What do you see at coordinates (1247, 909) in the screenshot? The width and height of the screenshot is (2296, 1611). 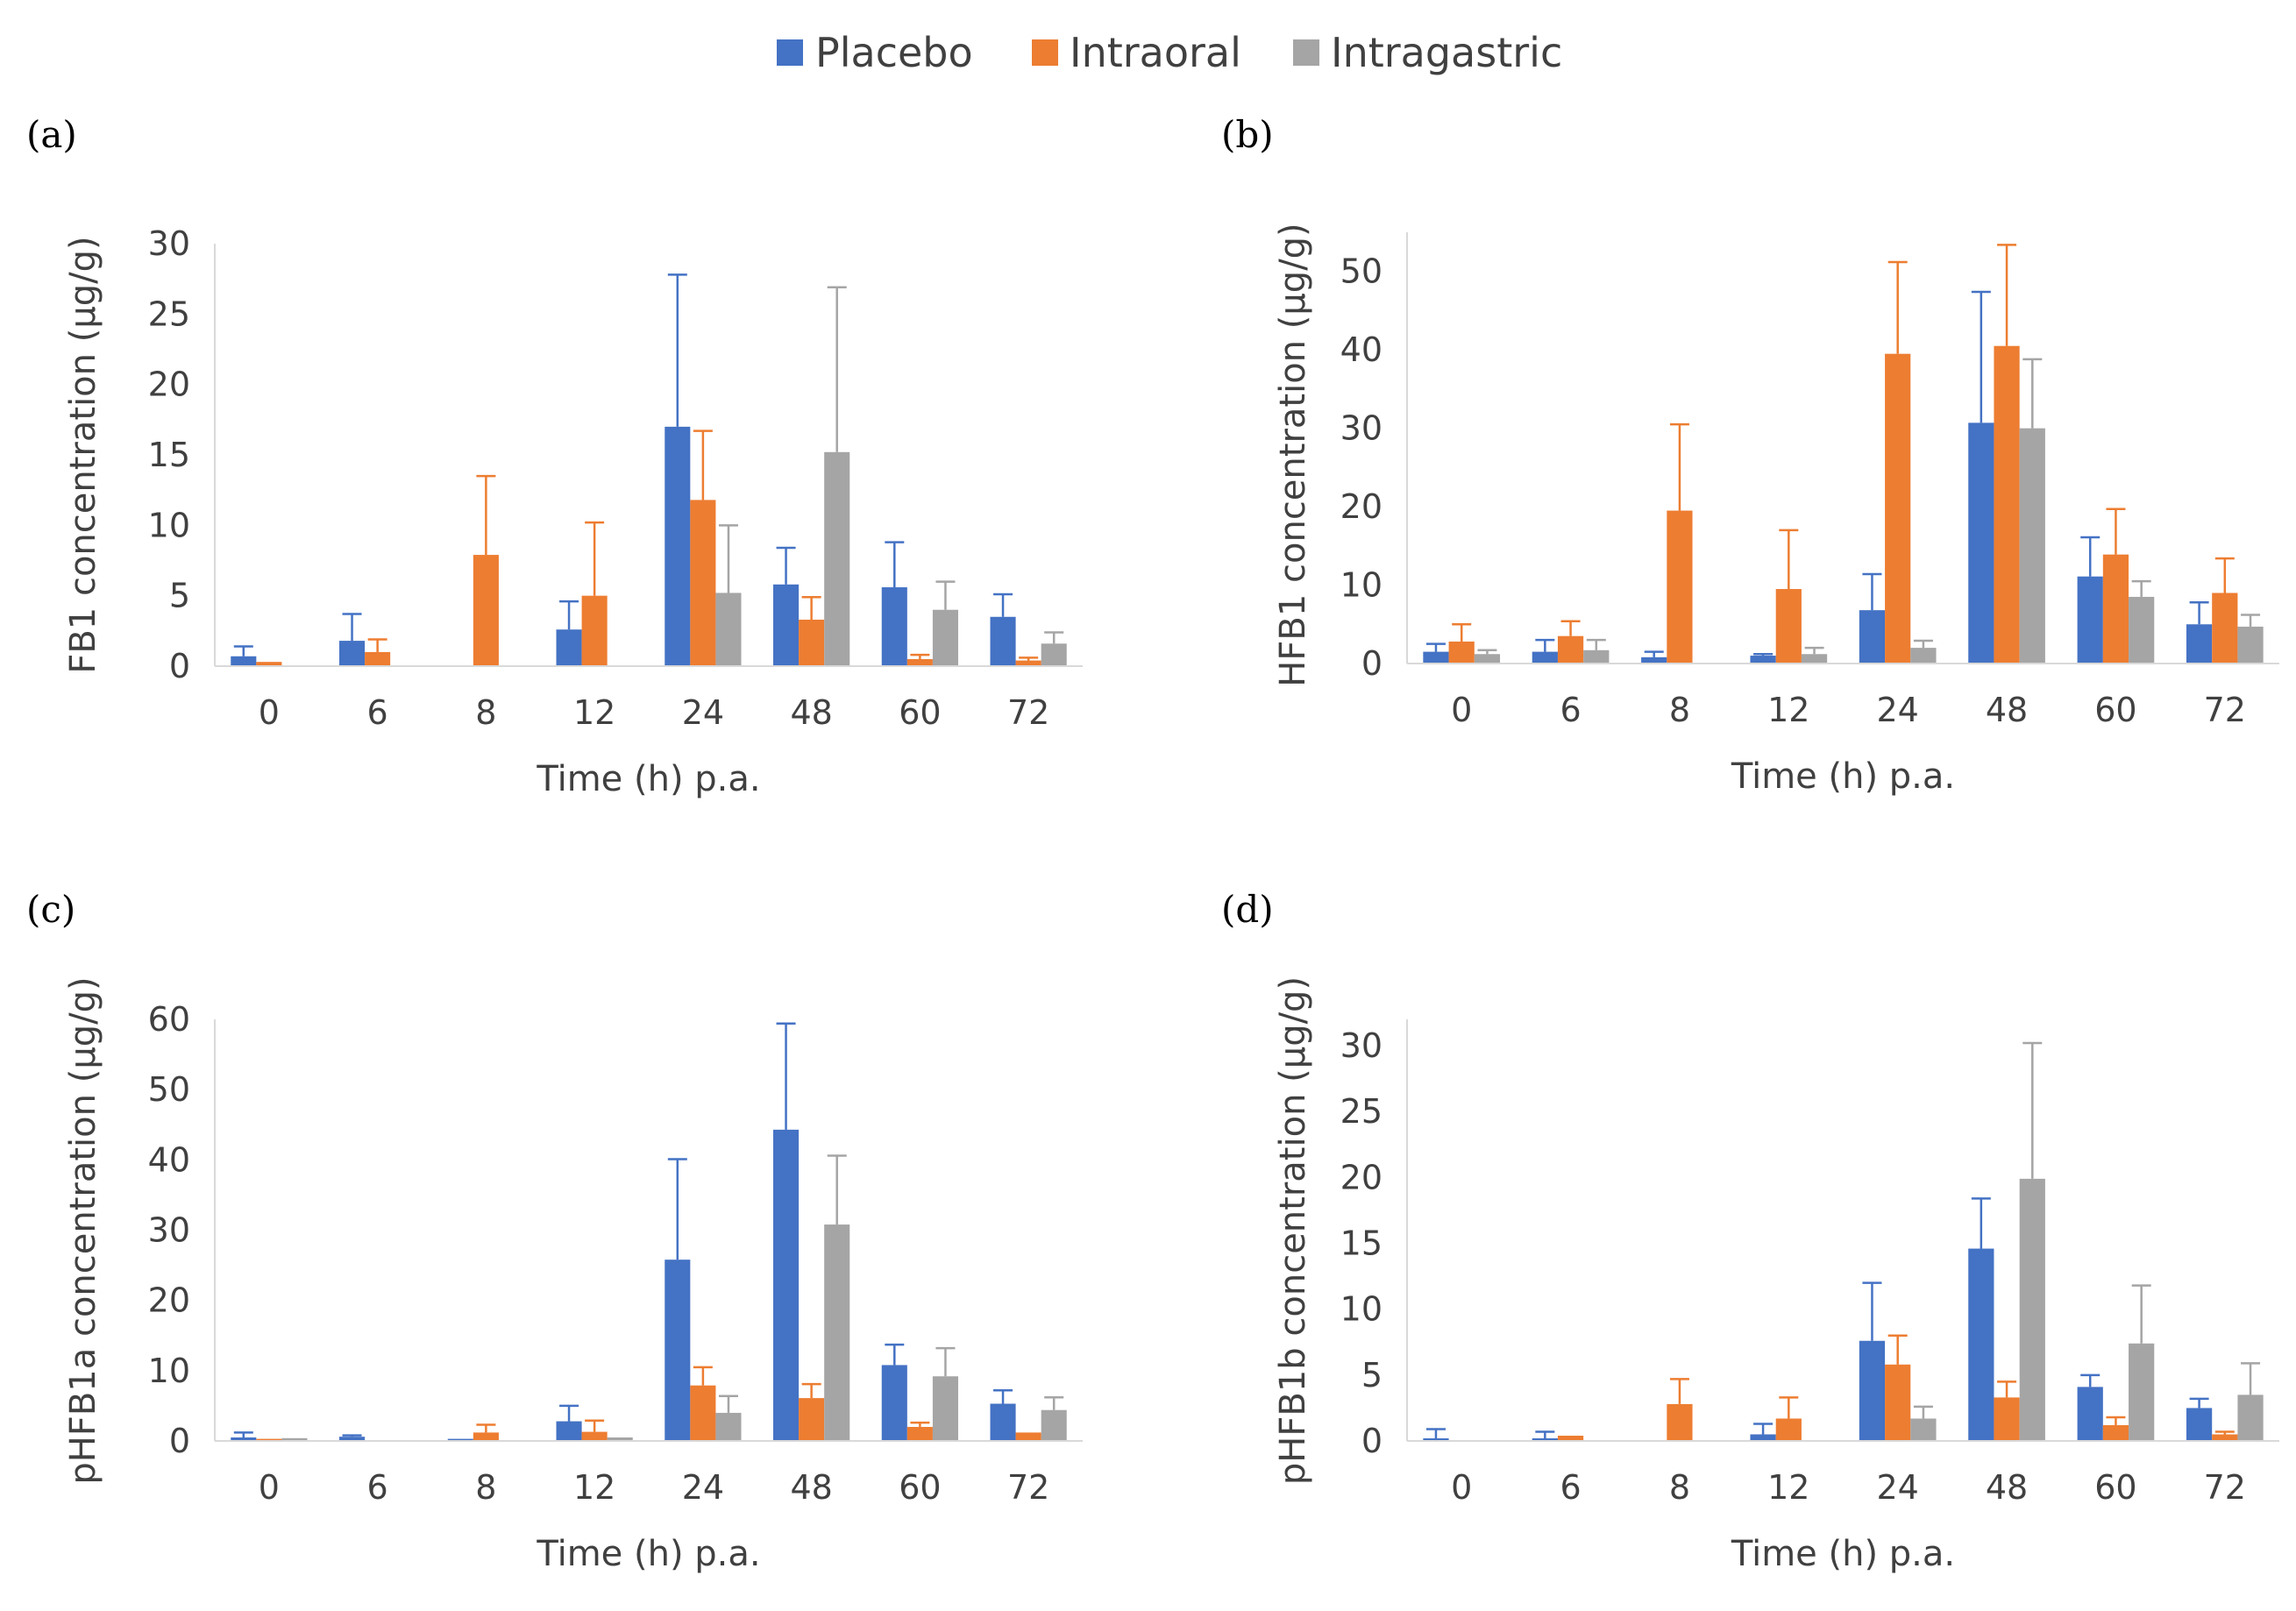 I see `panel-label: (d)` at bounding box center [1247, 909].